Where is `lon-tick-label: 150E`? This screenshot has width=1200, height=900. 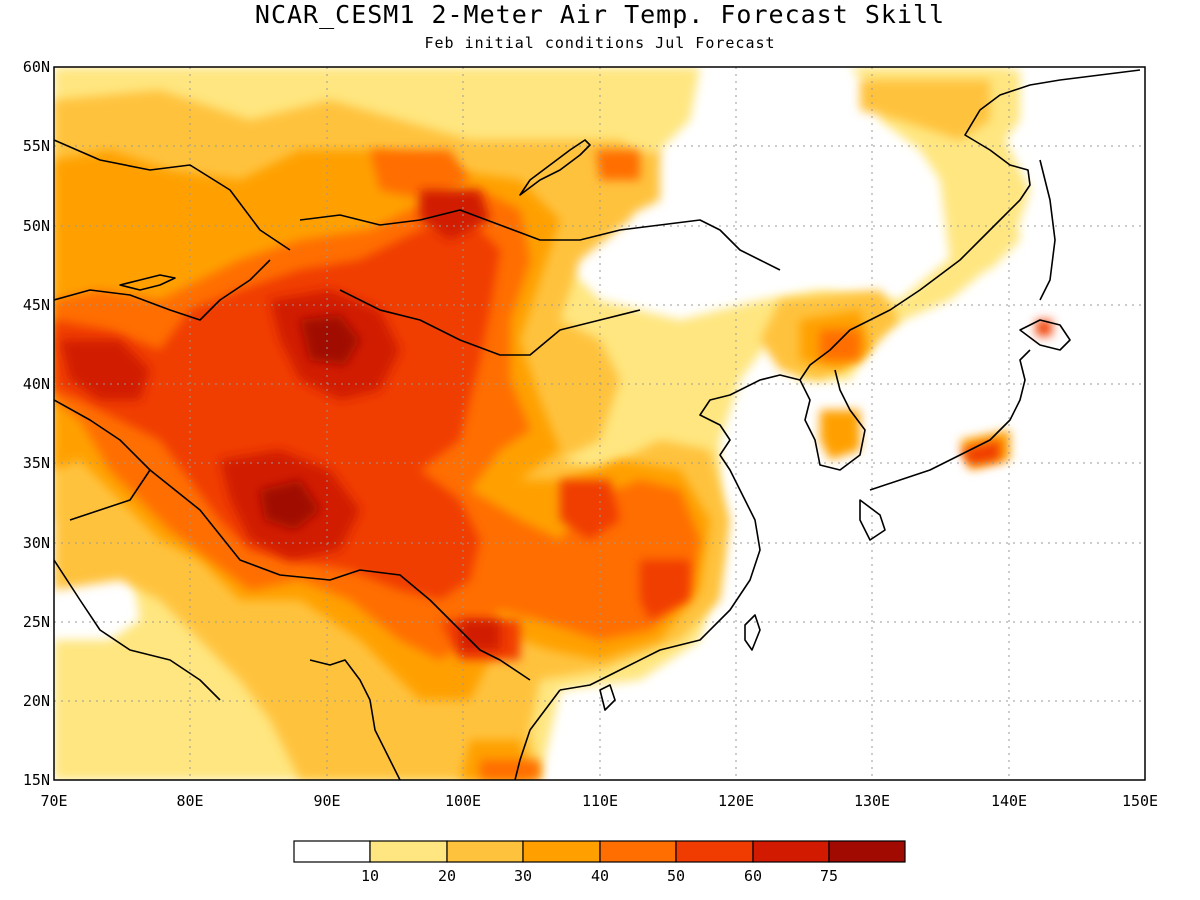
lon-tick-label: 150E is located at coordinates (1140, 801).